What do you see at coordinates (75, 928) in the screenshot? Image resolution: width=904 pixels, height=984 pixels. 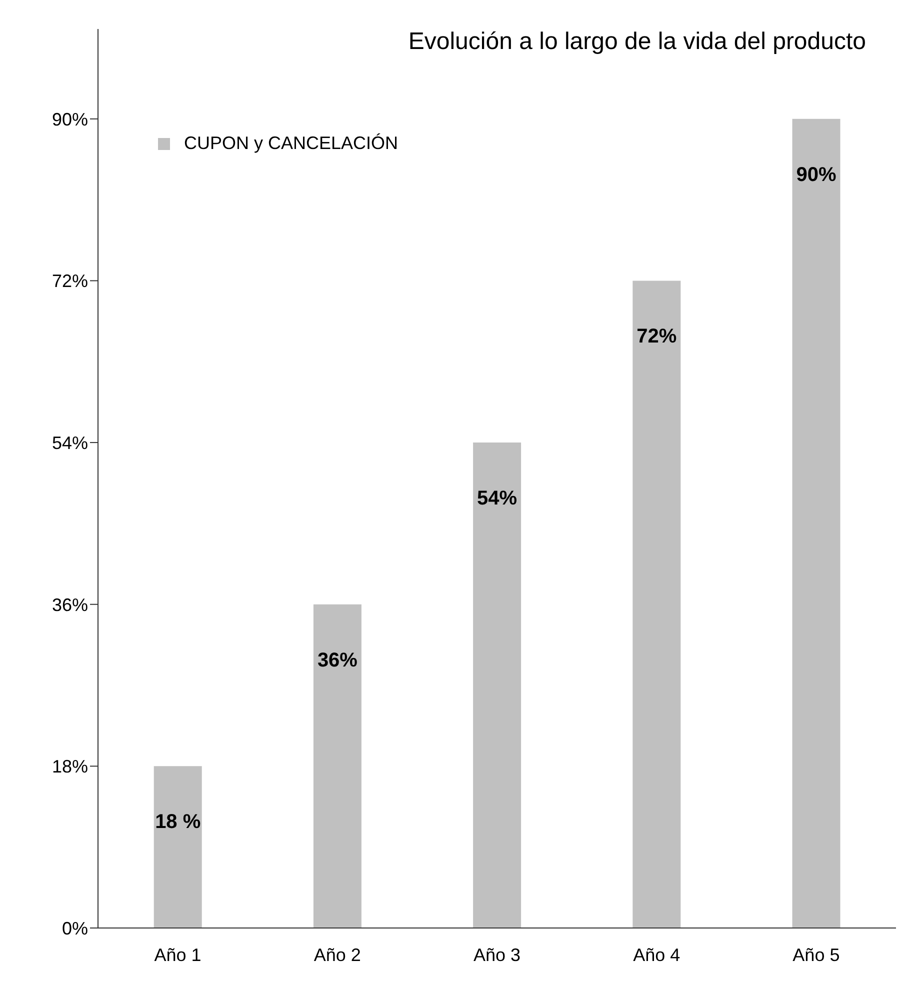 I see `y-tick-label: 0%` at bounding box center [75, 928].